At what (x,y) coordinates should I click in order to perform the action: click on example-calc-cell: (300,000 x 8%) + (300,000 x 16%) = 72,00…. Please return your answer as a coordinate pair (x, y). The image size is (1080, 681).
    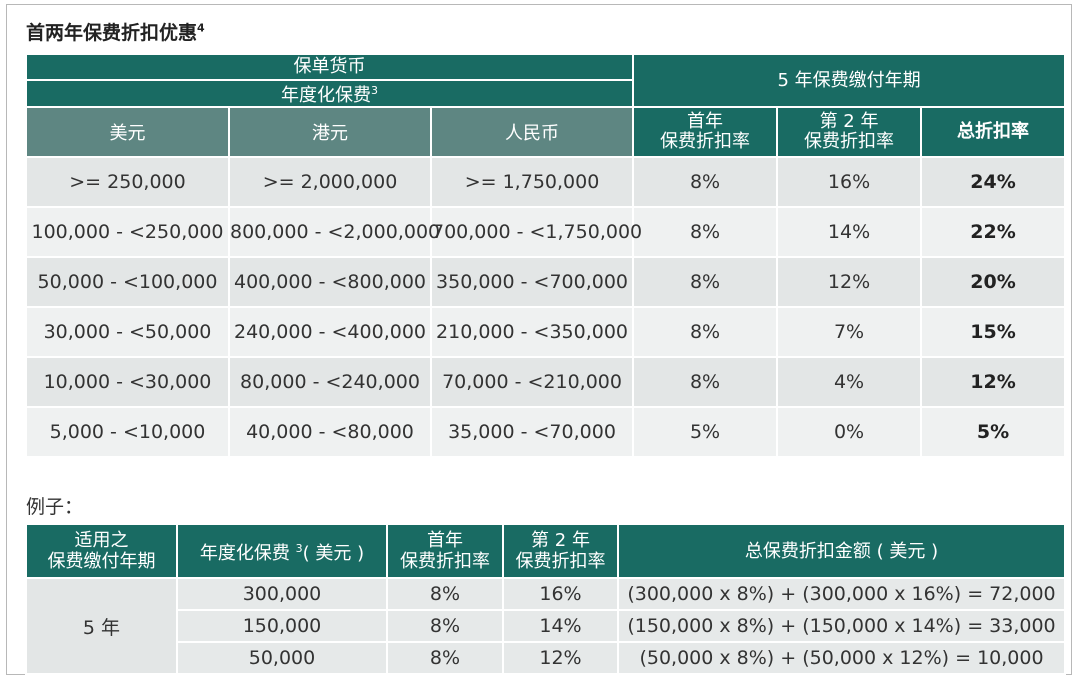
    Looking at the image, I should click on (841, 594).